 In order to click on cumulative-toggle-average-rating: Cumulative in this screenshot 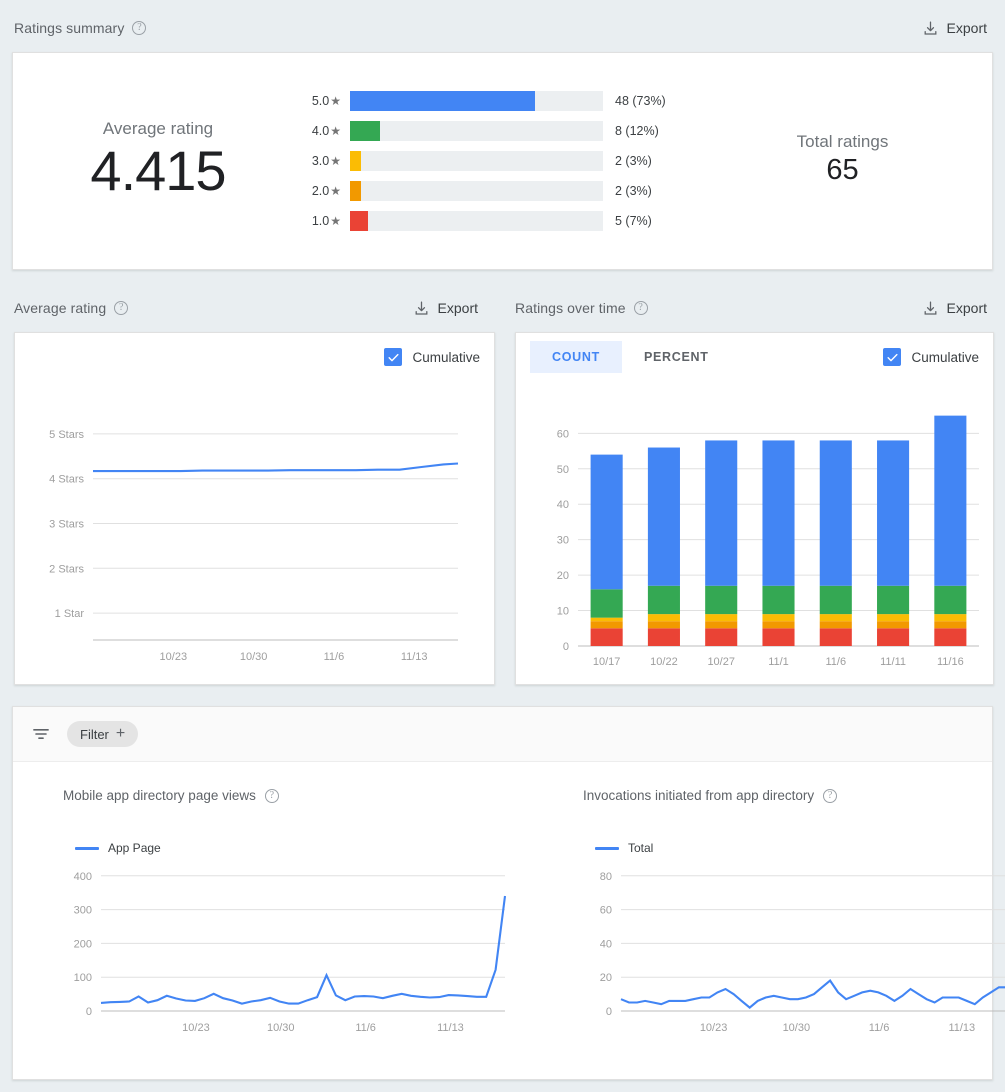, I will do `click(432, 357)`.